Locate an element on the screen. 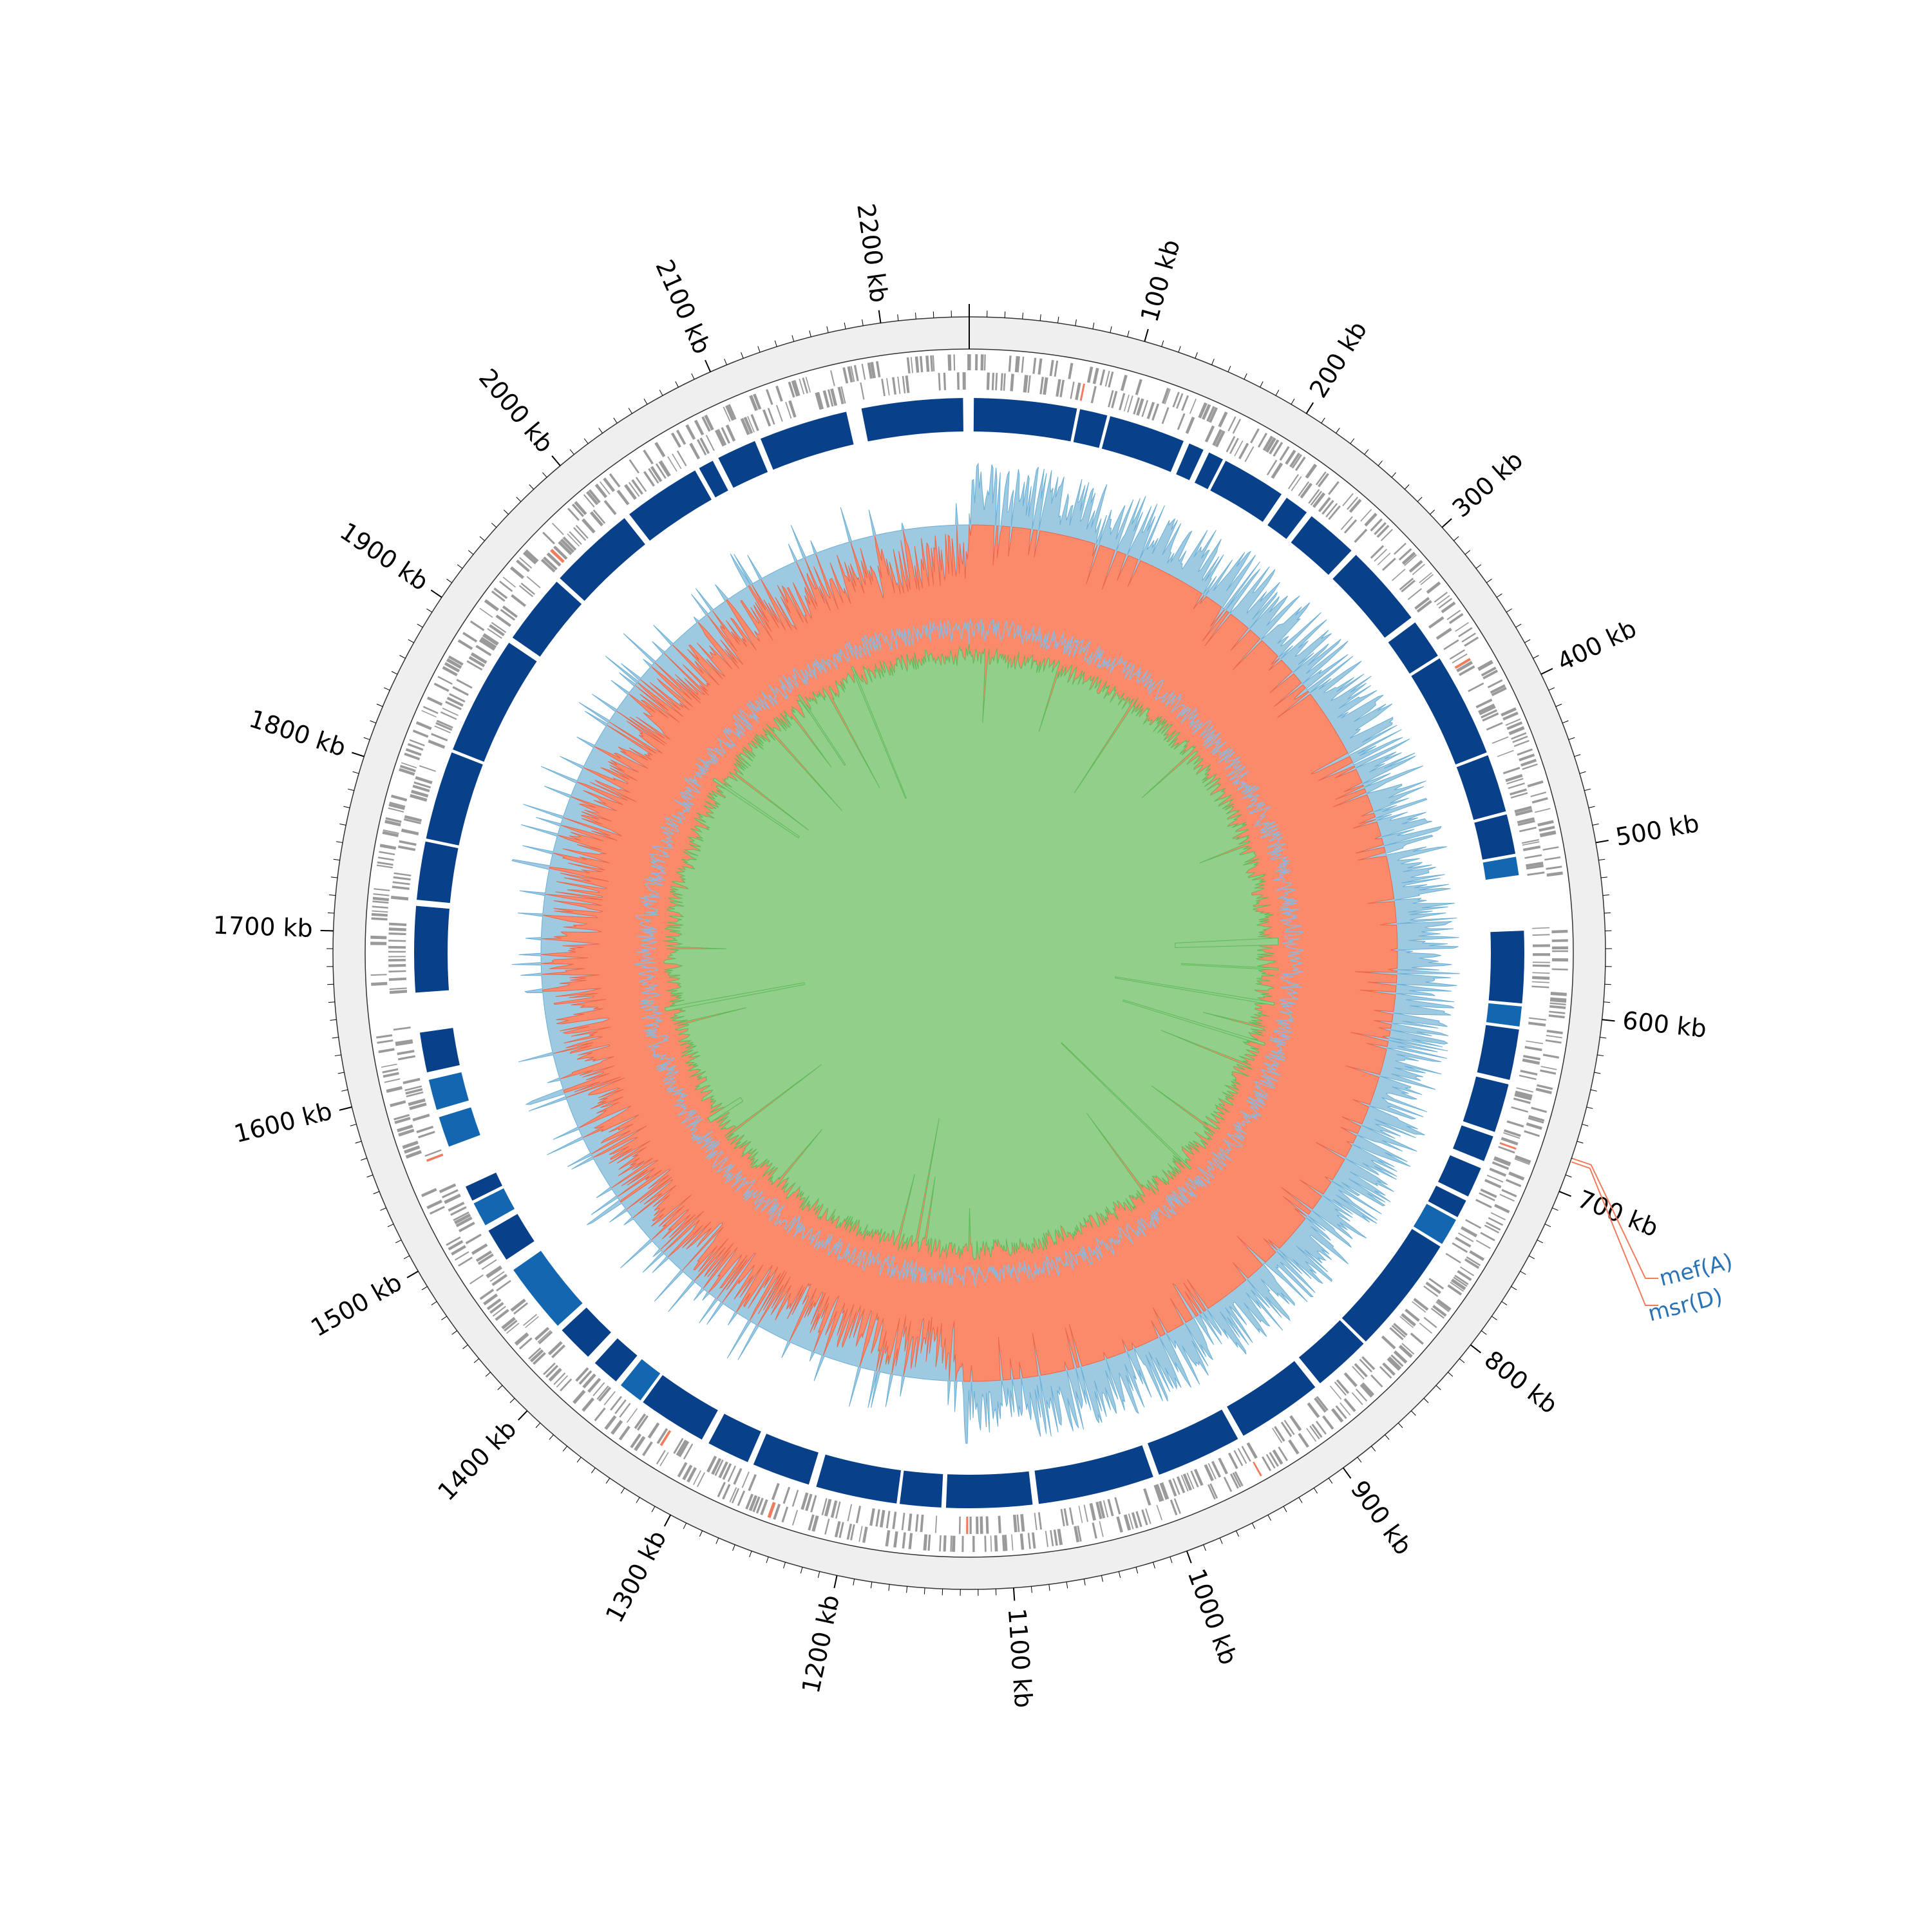 This screenshot has width=1932, height=1932. tick-label: 1200 kb is located at coordinates (821, 1644).